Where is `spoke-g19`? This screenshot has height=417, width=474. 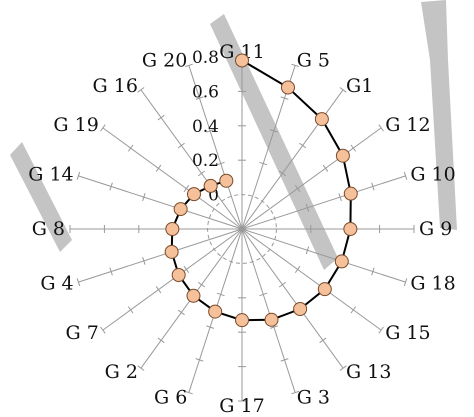 spoke-g19 is located at coordinates (172, 178).